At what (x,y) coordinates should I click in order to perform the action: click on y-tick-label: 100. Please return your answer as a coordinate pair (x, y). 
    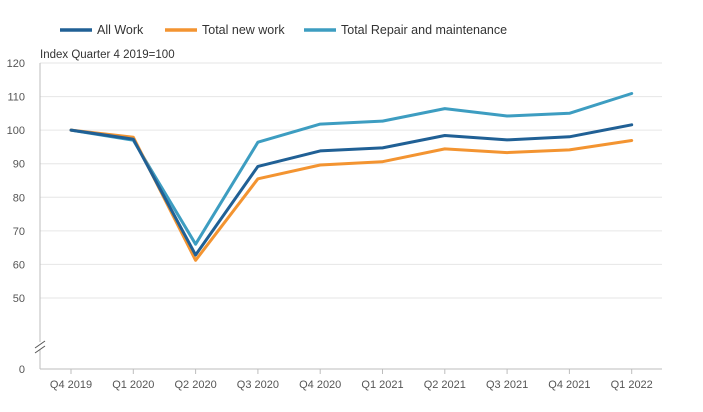
    Looking at the image, I should click on (16, 131).